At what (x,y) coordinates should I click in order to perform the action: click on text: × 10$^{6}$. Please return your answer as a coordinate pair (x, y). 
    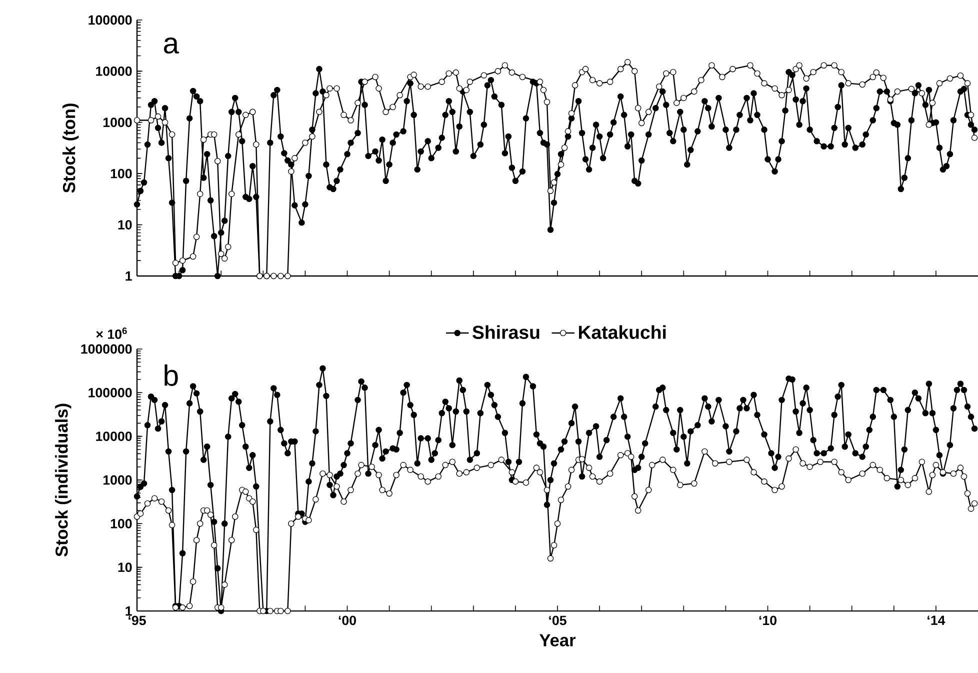
    Looking at the image, I should click on (111, 333).